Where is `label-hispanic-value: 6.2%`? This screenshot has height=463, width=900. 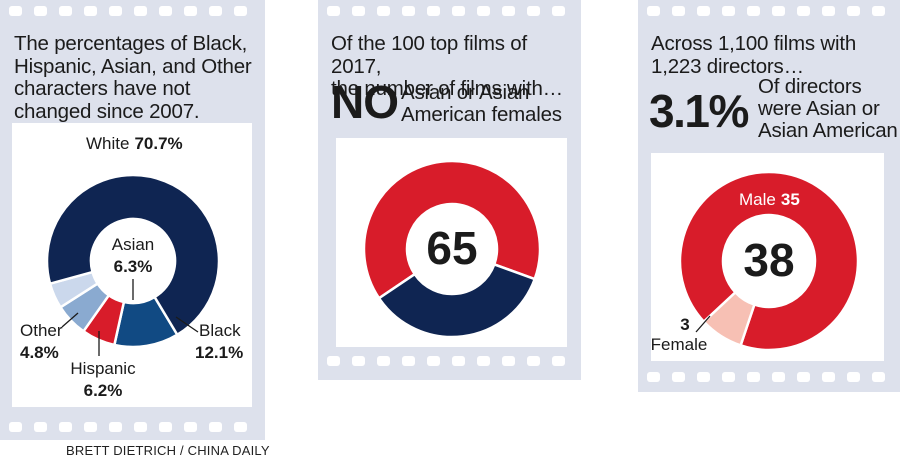 label-hispanic-value: 6.2% is located at coordinates (103, 390).